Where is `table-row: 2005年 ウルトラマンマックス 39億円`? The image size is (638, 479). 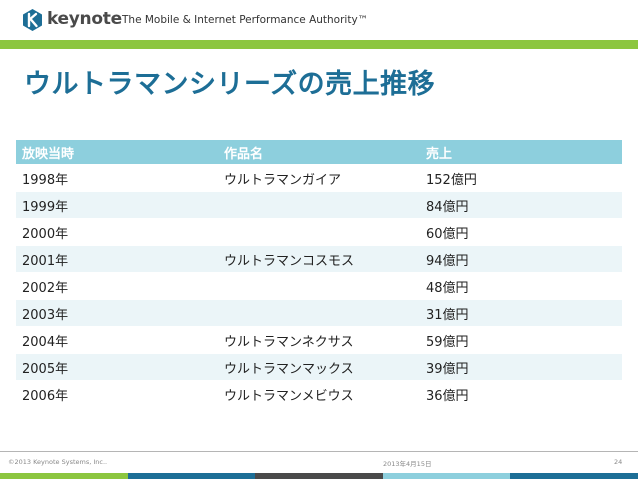
table-row: 2005年 ウルトラマンマックス 39億円 is located at coordinates (319, 367).